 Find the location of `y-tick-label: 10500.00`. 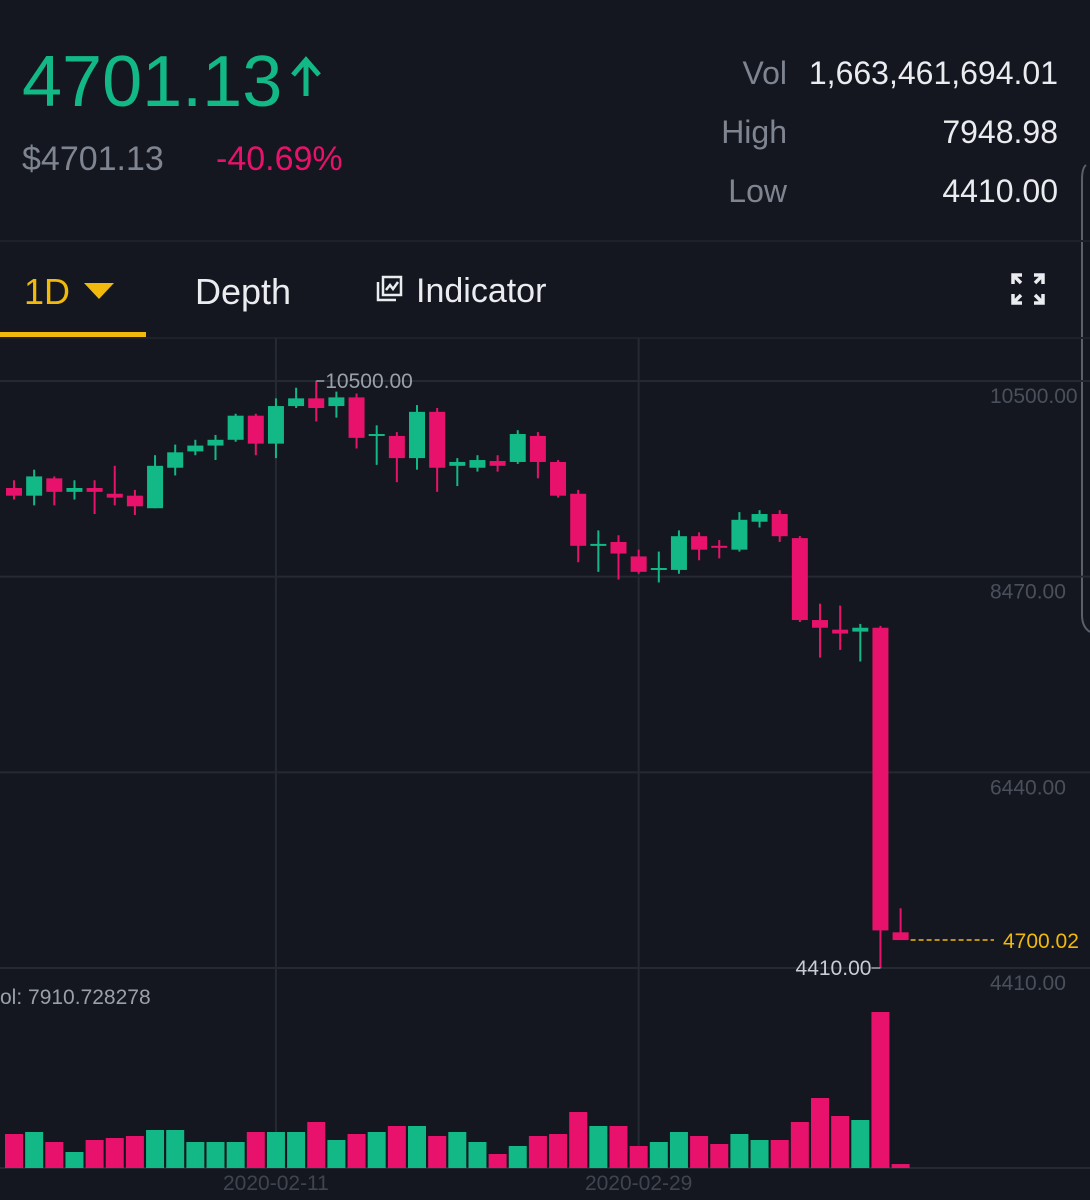

y-tick-label: 10500.00 is located at coordinates (1034, 396).